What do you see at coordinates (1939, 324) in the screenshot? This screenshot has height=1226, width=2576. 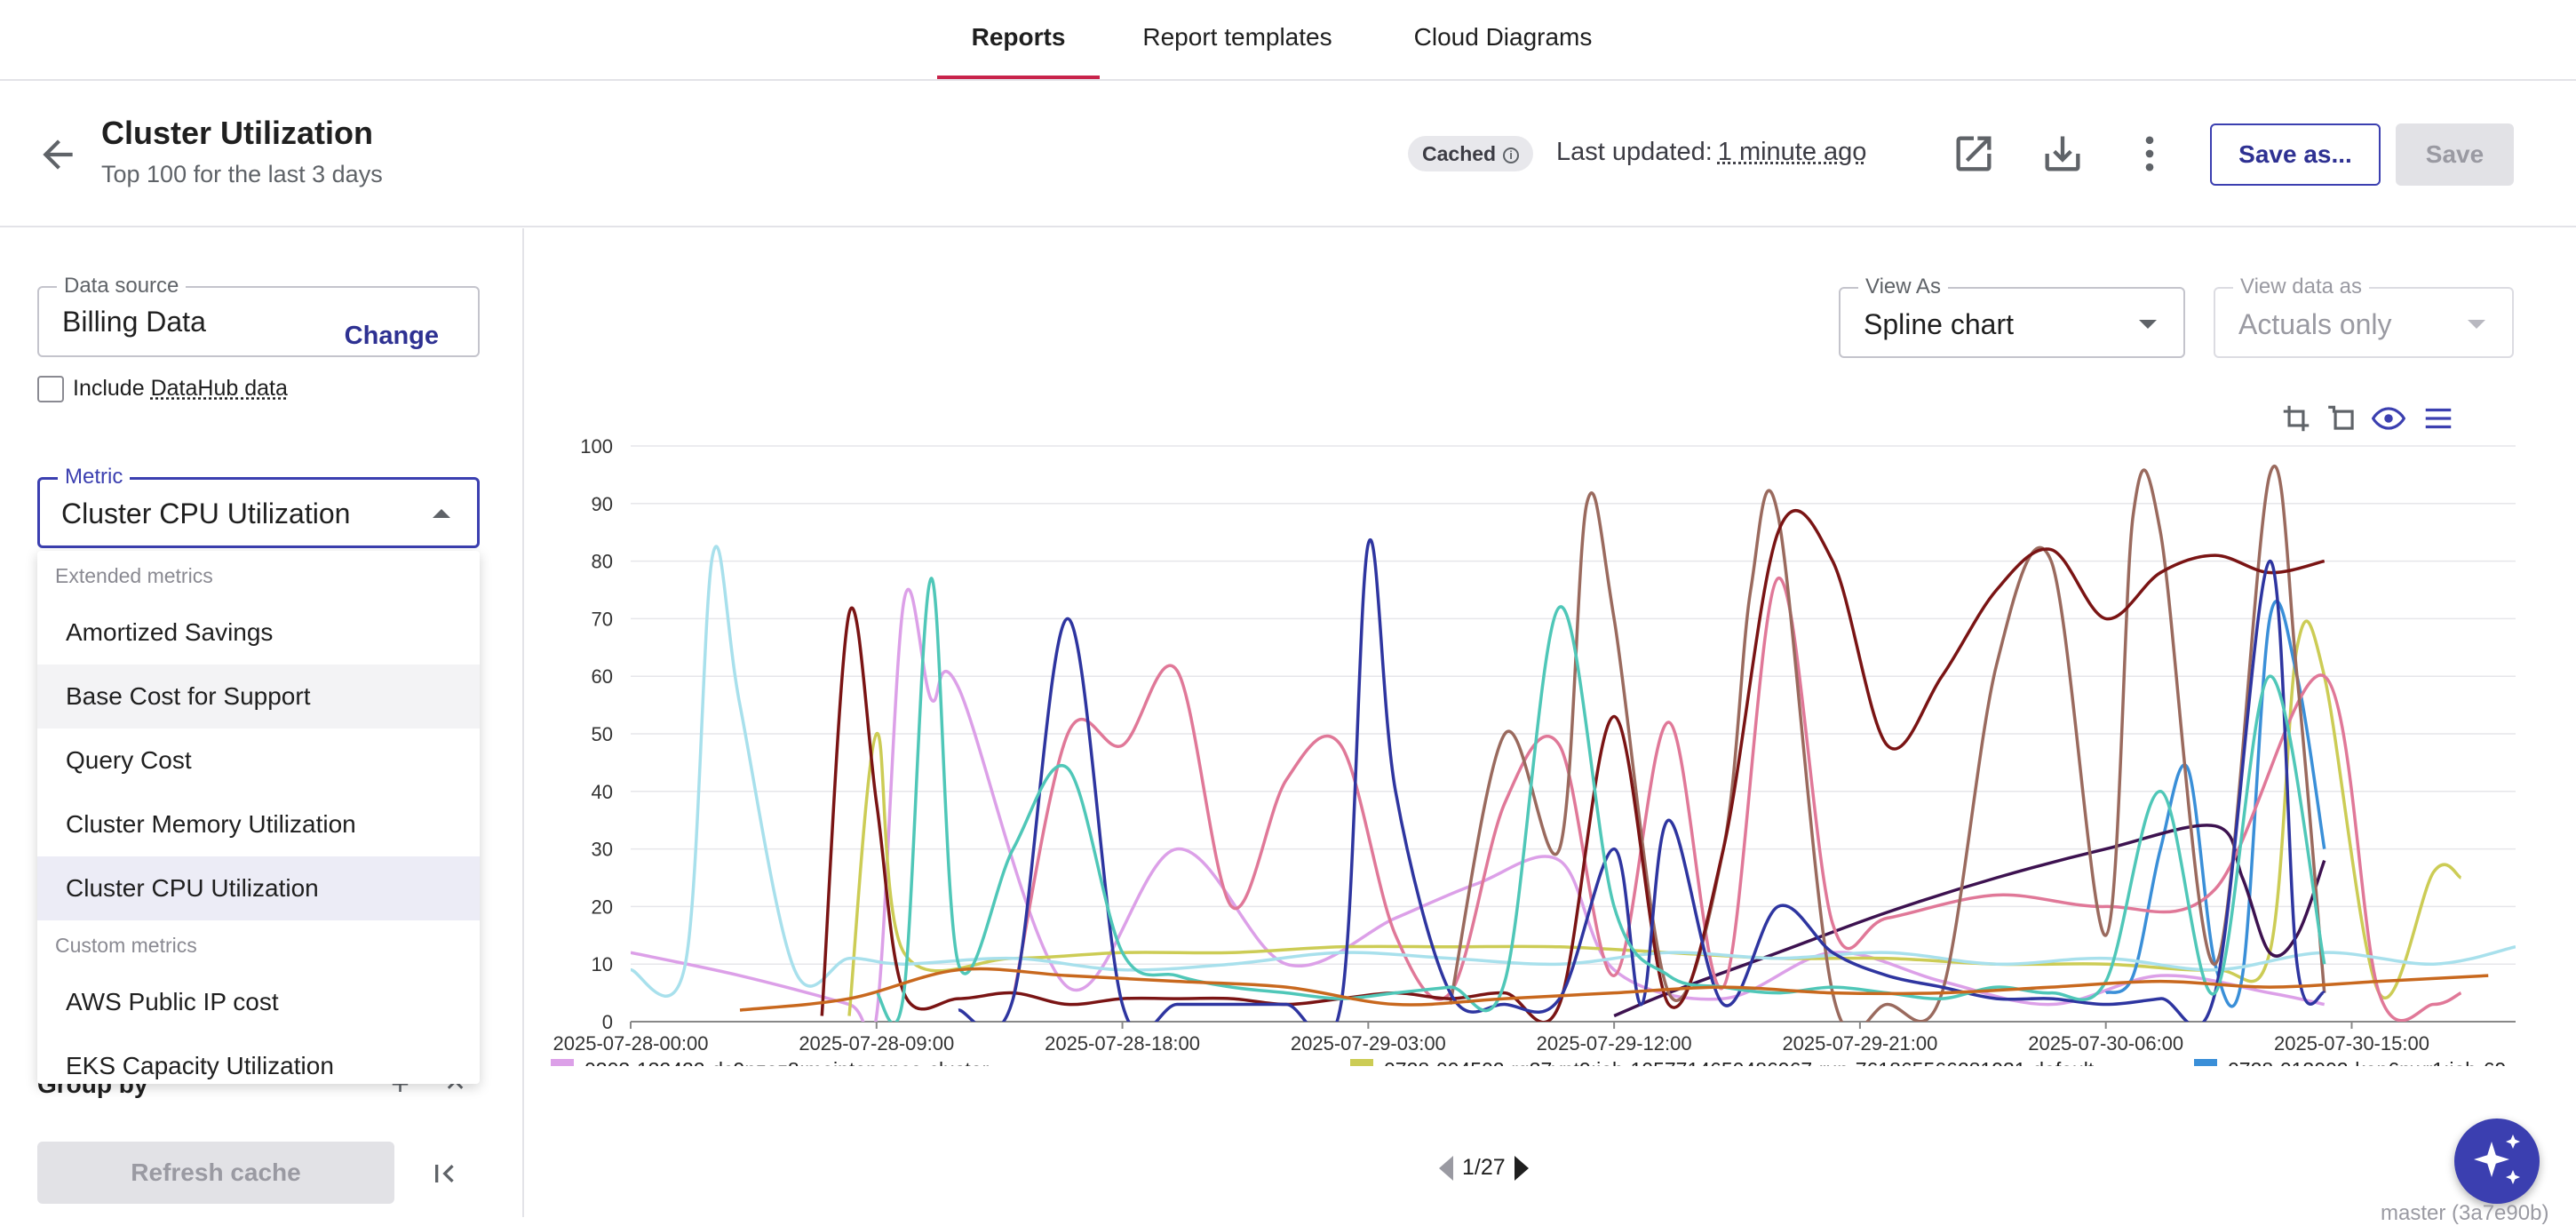 I see `view-as-value: Spline chart` at bounding box center [1939, 324].